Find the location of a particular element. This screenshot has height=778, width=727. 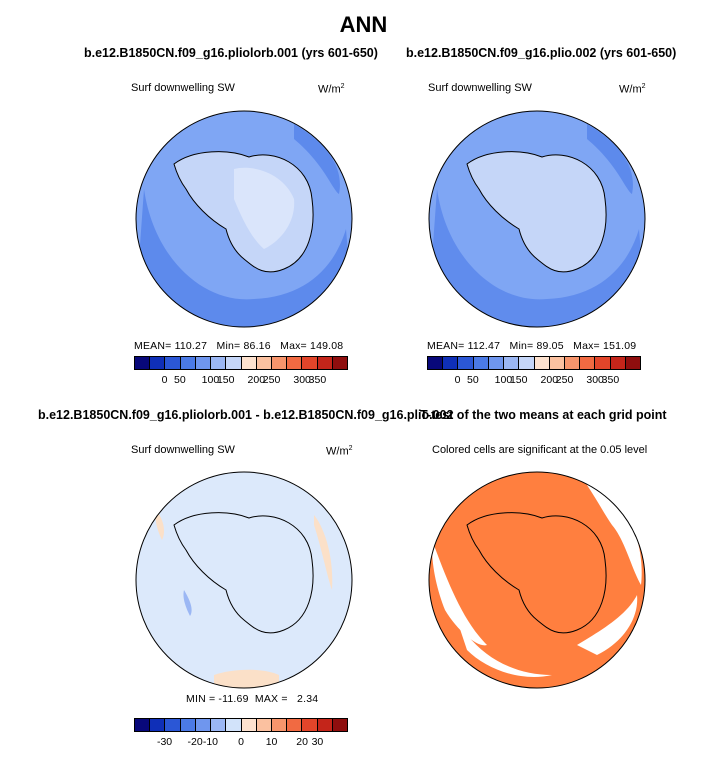

panel3-max-label: MAX = is located at coordinates (271, 699).